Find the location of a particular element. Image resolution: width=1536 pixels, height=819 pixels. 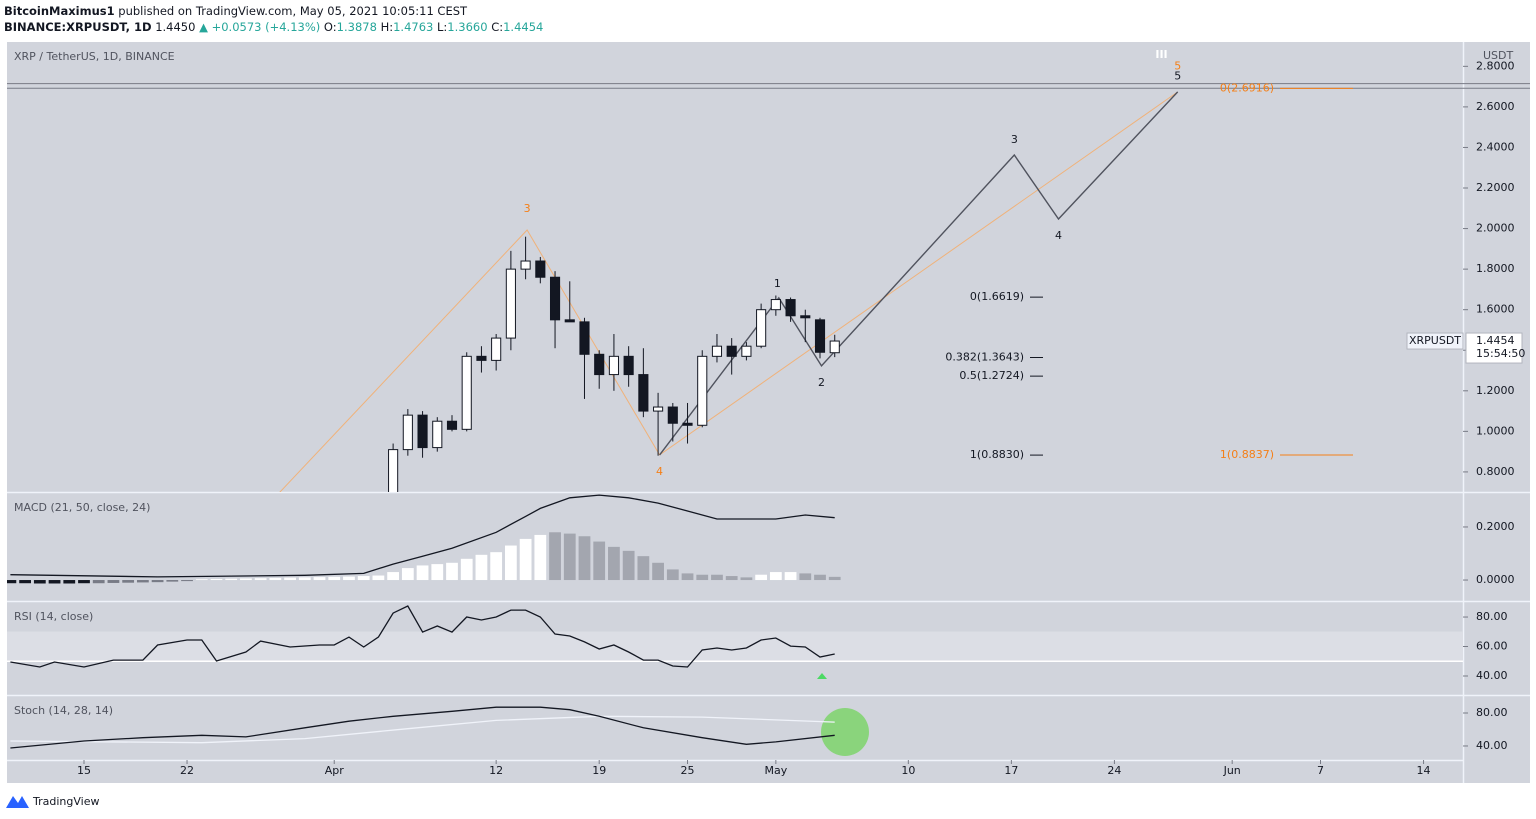

c: 1.4454 is located at coordinates (523, 27).